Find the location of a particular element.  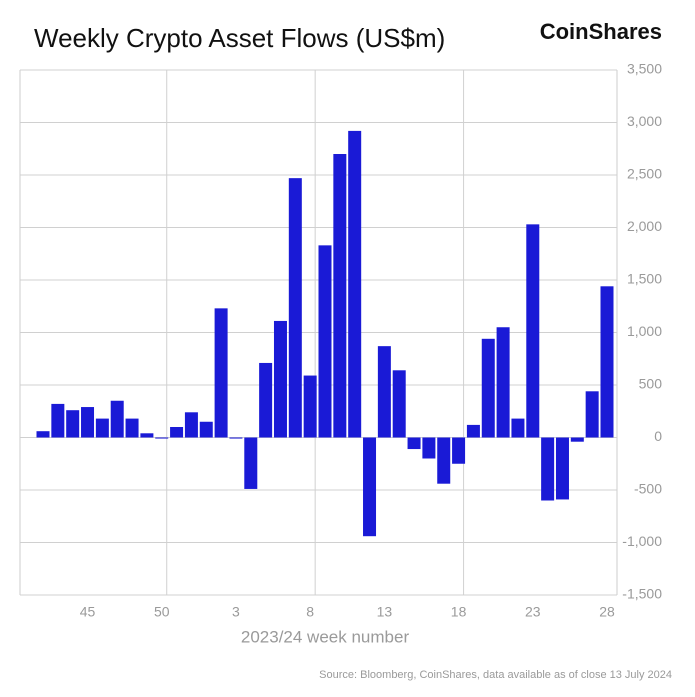

x-tick-label: 13 is located at coordinates (385, 612).